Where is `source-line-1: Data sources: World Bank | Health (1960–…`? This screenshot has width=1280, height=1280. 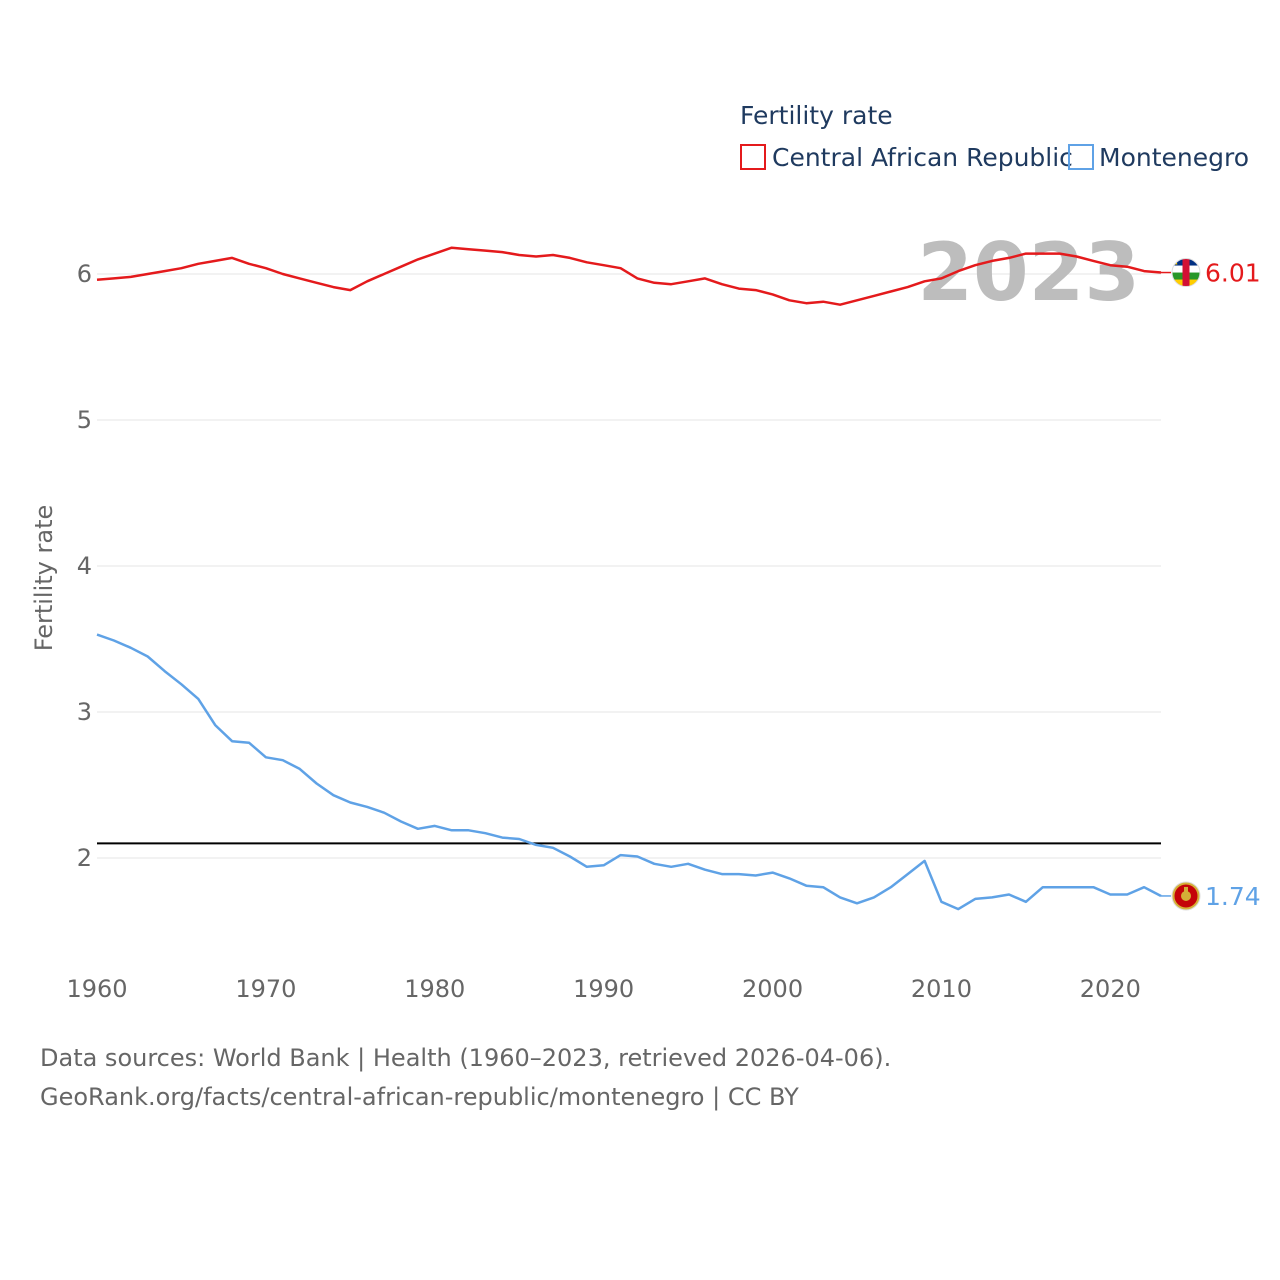 source-line-1: Data sources: World Bank | Health (1960–… is located at coordinates (466, 1058).